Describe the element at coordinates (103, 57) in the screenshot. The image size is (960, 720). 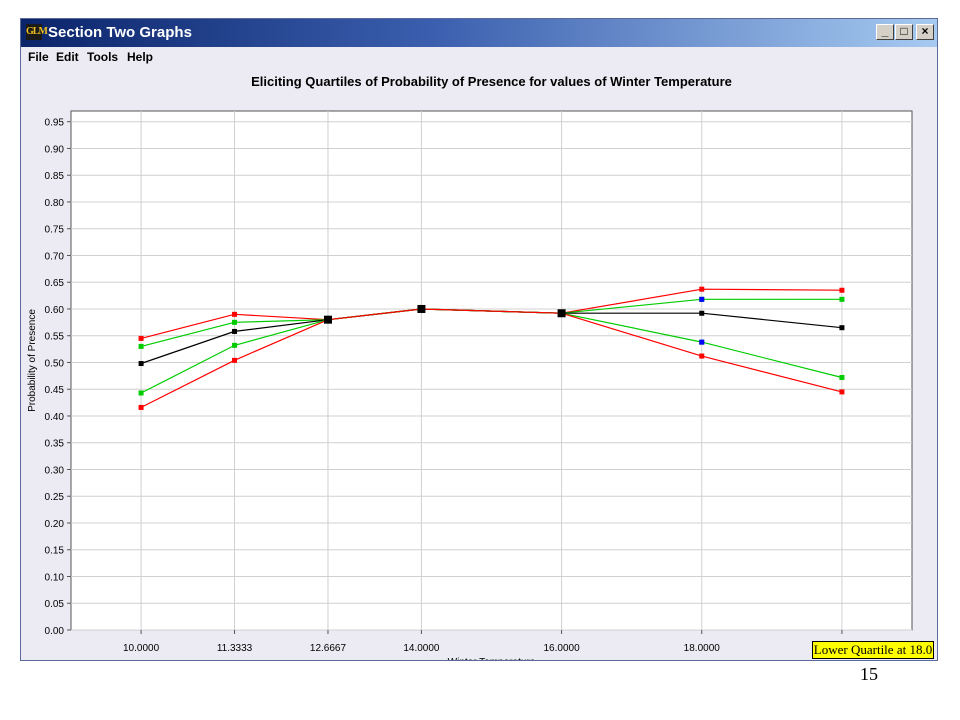
I see `menu-tools: Tools` at that location.